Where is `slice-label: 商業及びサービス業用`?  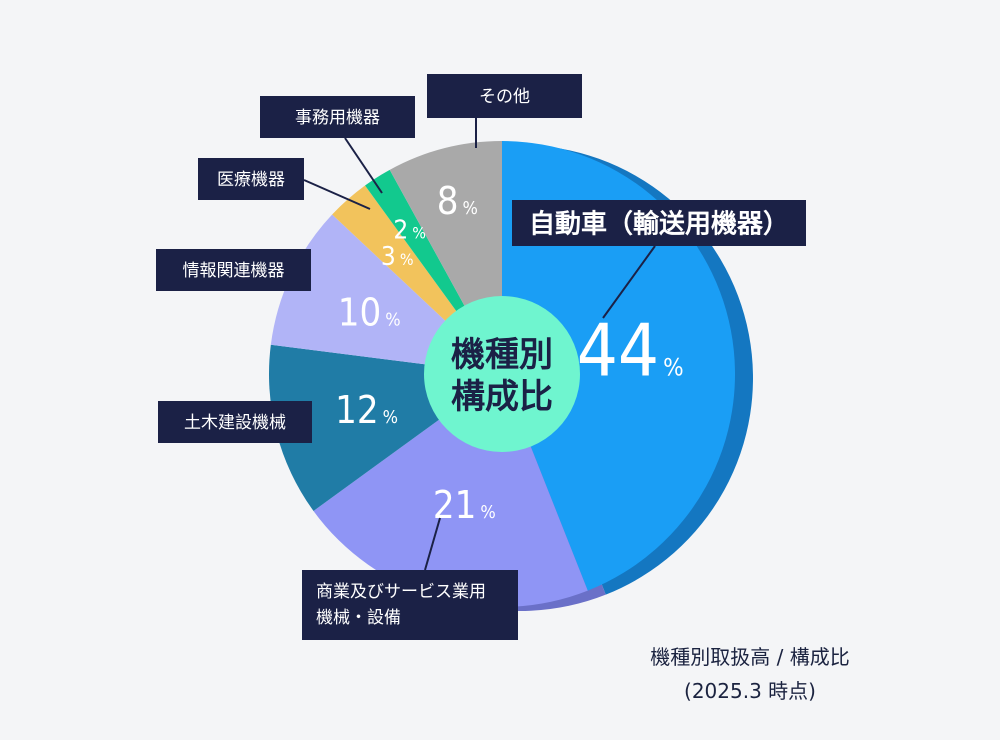 slice-label: 商業及びサービス業用 is located at coordinates (401, 592).